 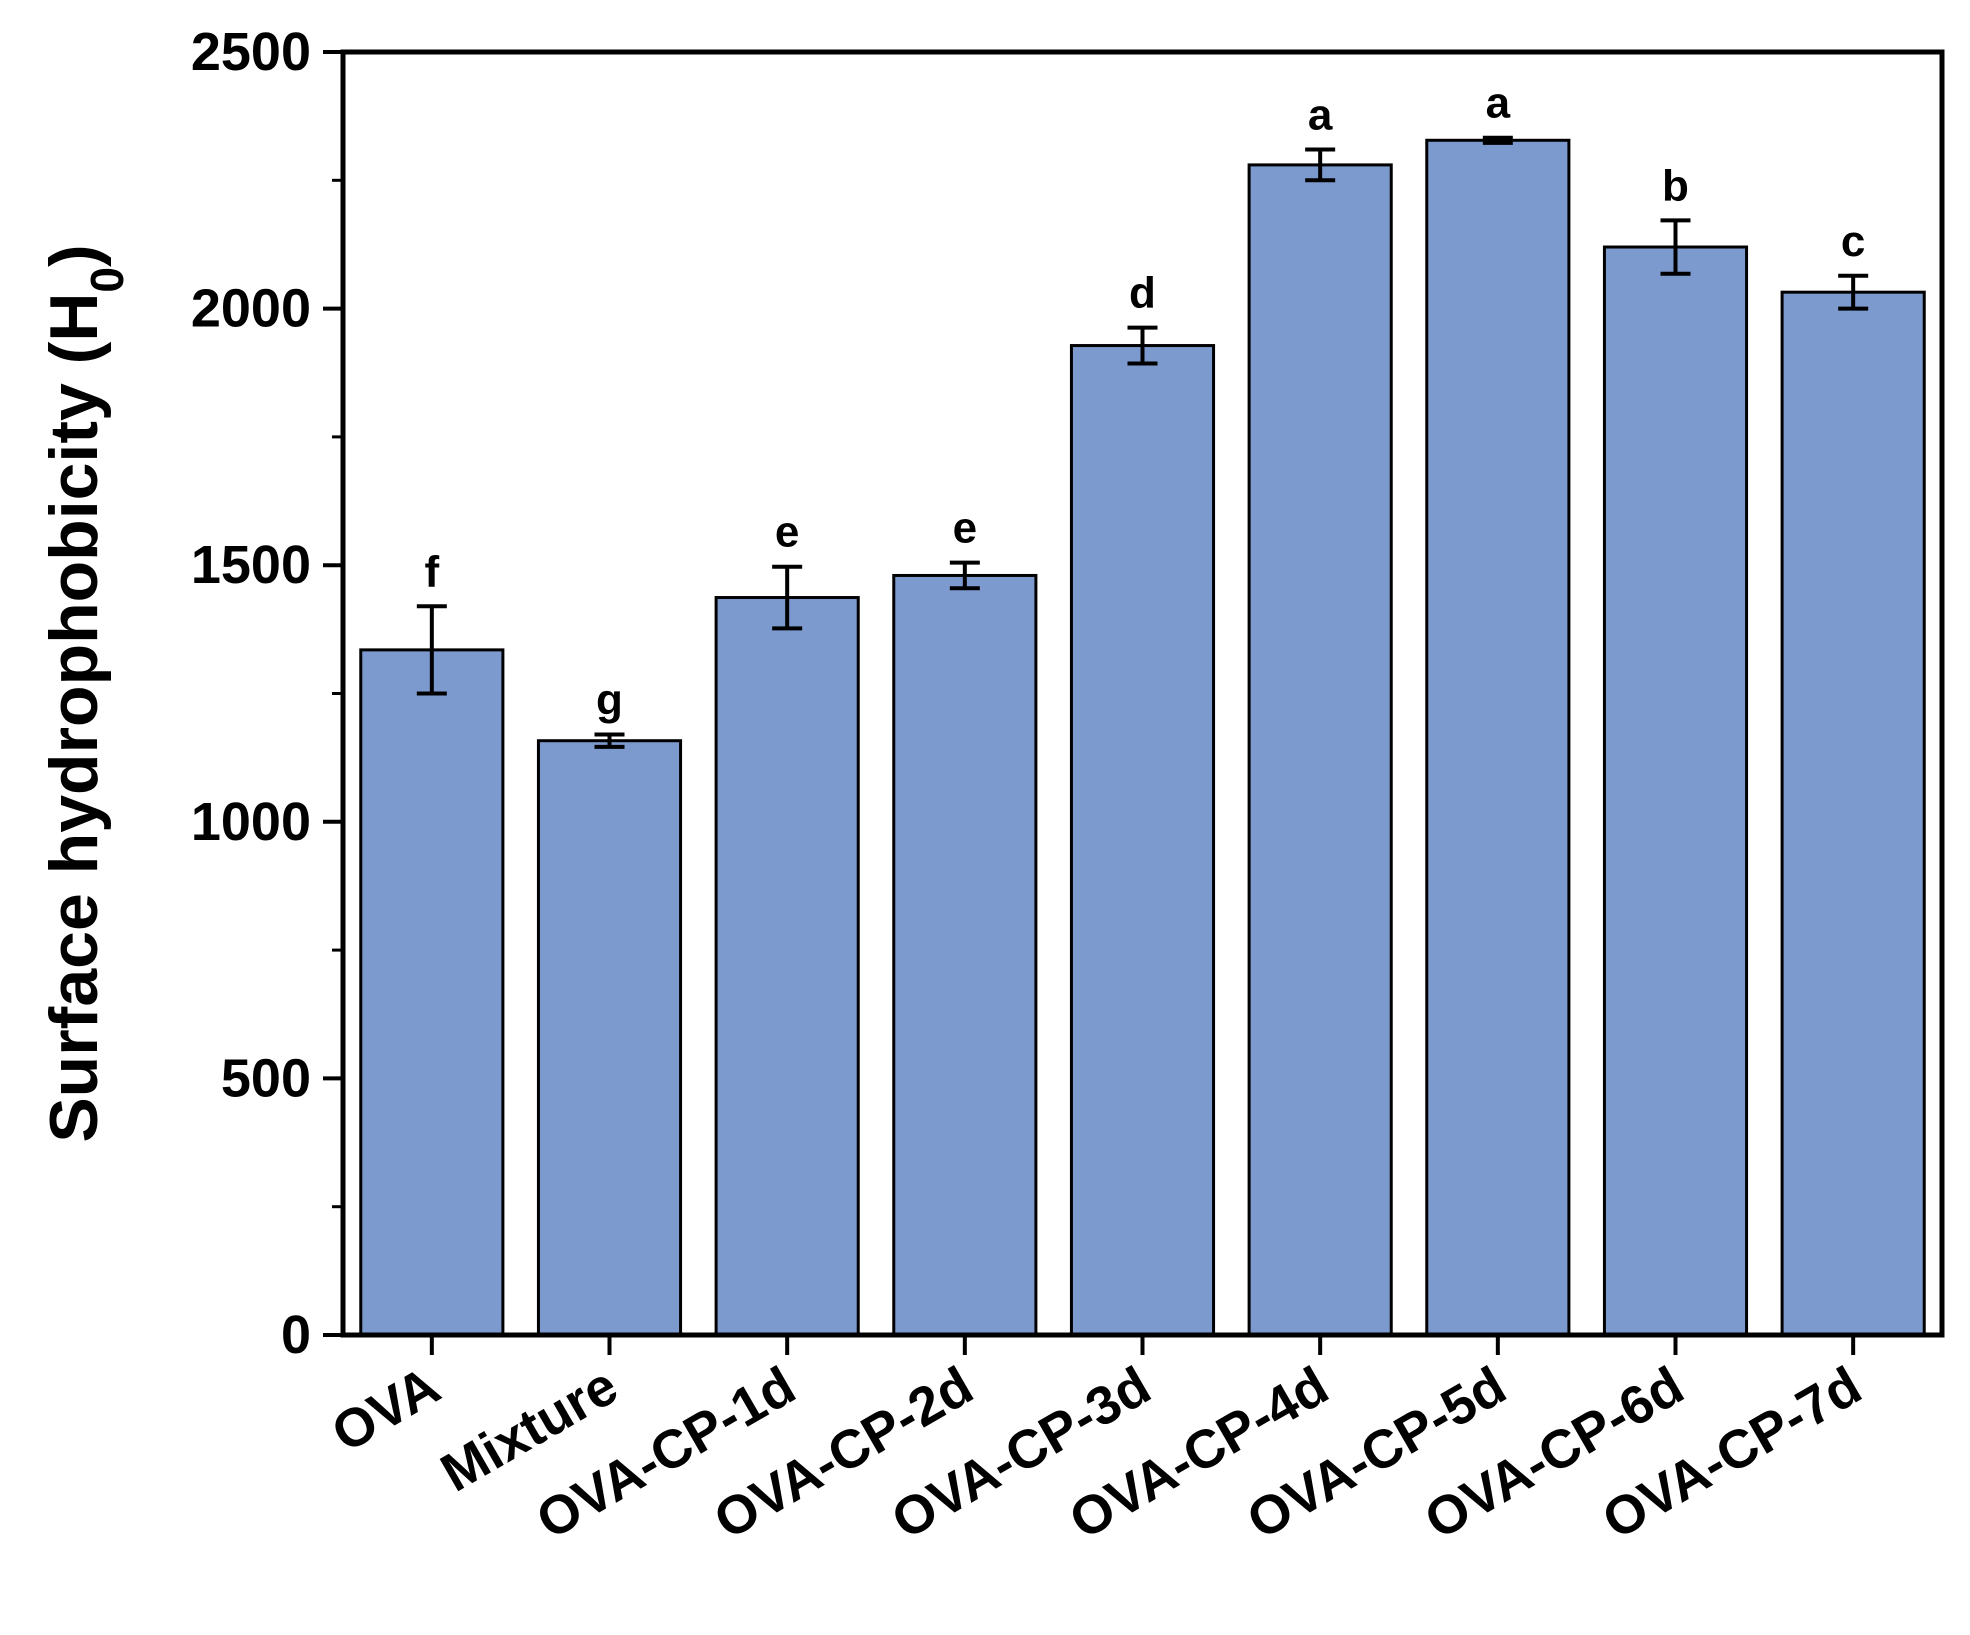 What do you see at coordinates (609, 740) in the screenshot?
I see `error-bar-Mixture` at bounding box center [609, 740].